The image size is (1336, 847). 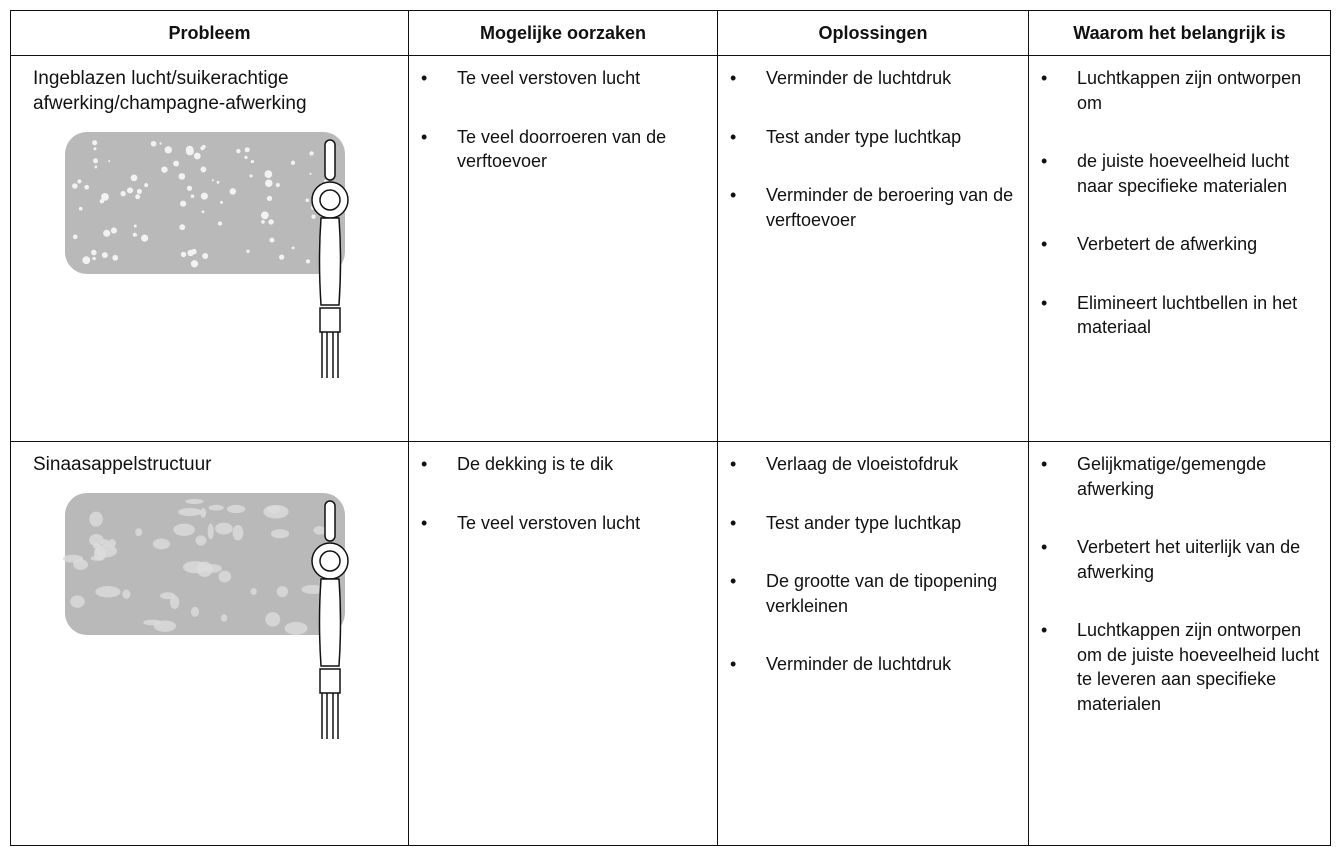 What do you see at coordinates (209, 33) in the screenshot?
I see `column-header: Probleem` at bounding box center [209, 33].